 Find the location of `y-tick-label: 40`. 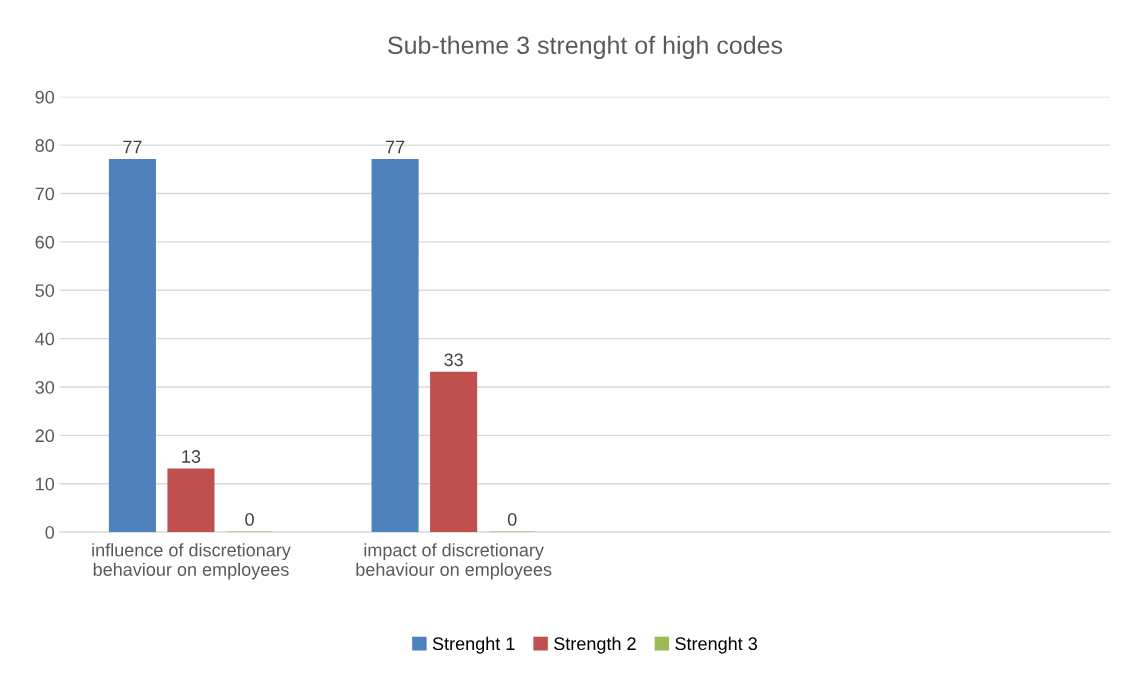

y-tick-label: 40 is located at coordinates (45, 339).